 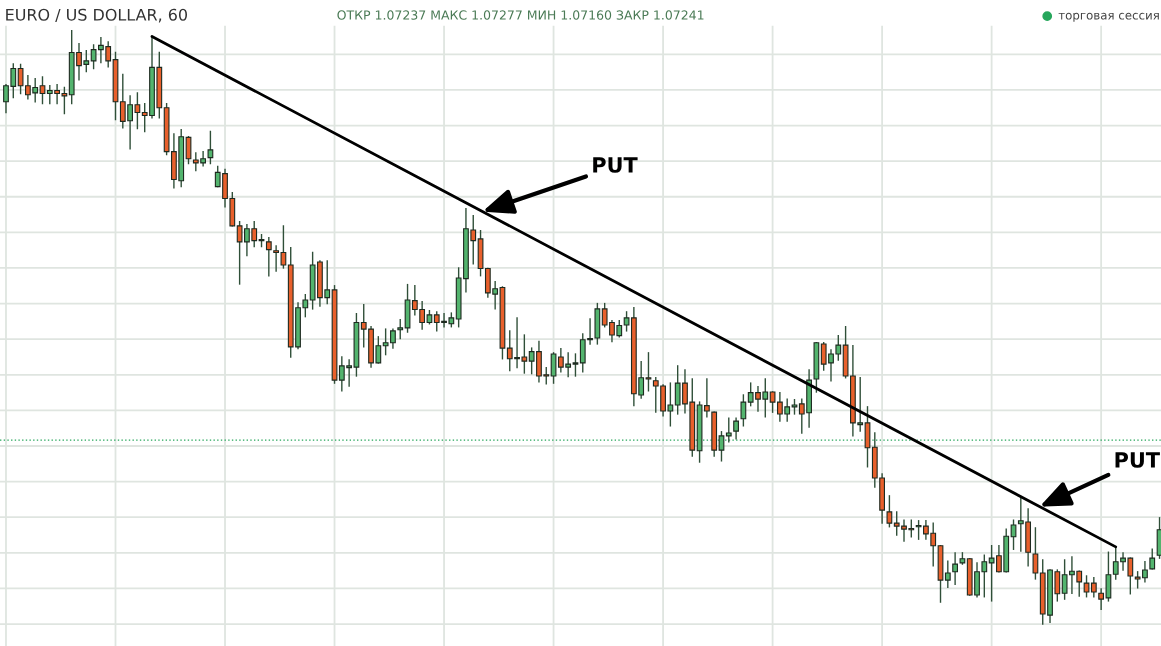 I want to click on text: торговая сессия, so click(x=1108, y=17).